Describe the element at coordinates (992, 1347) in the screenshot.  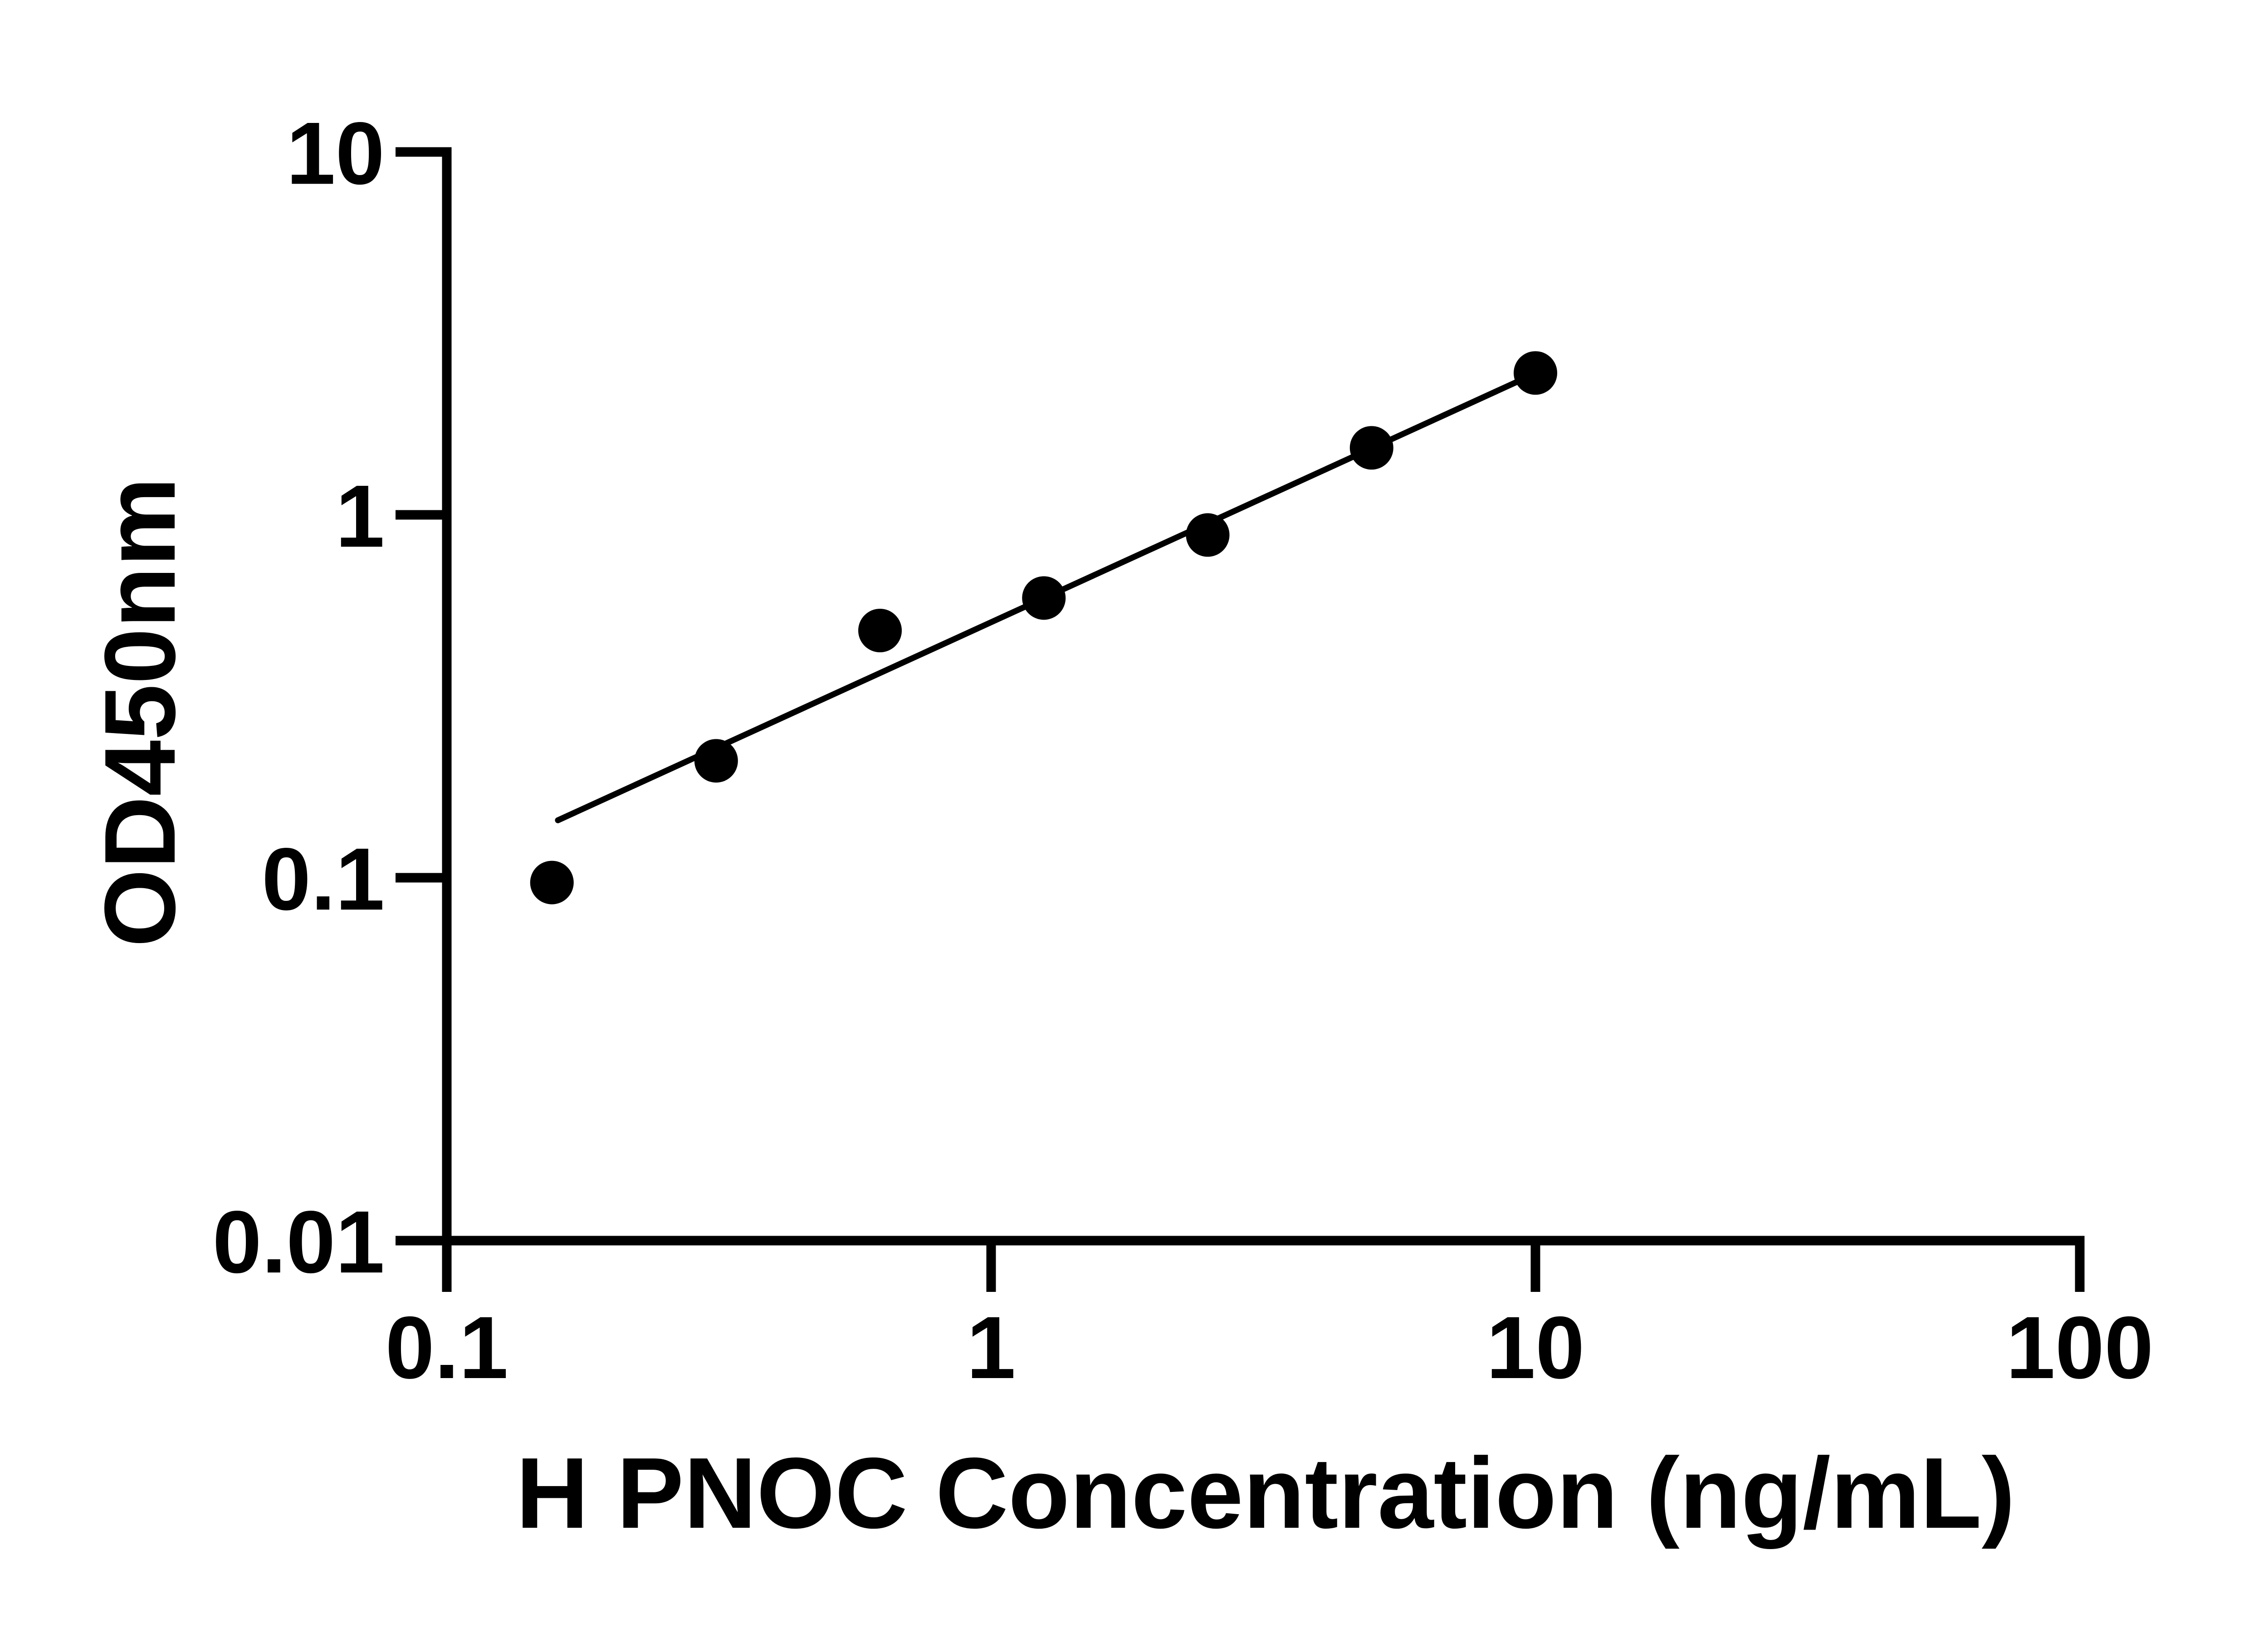
I see `x-tick-label-1: 1` at that location.